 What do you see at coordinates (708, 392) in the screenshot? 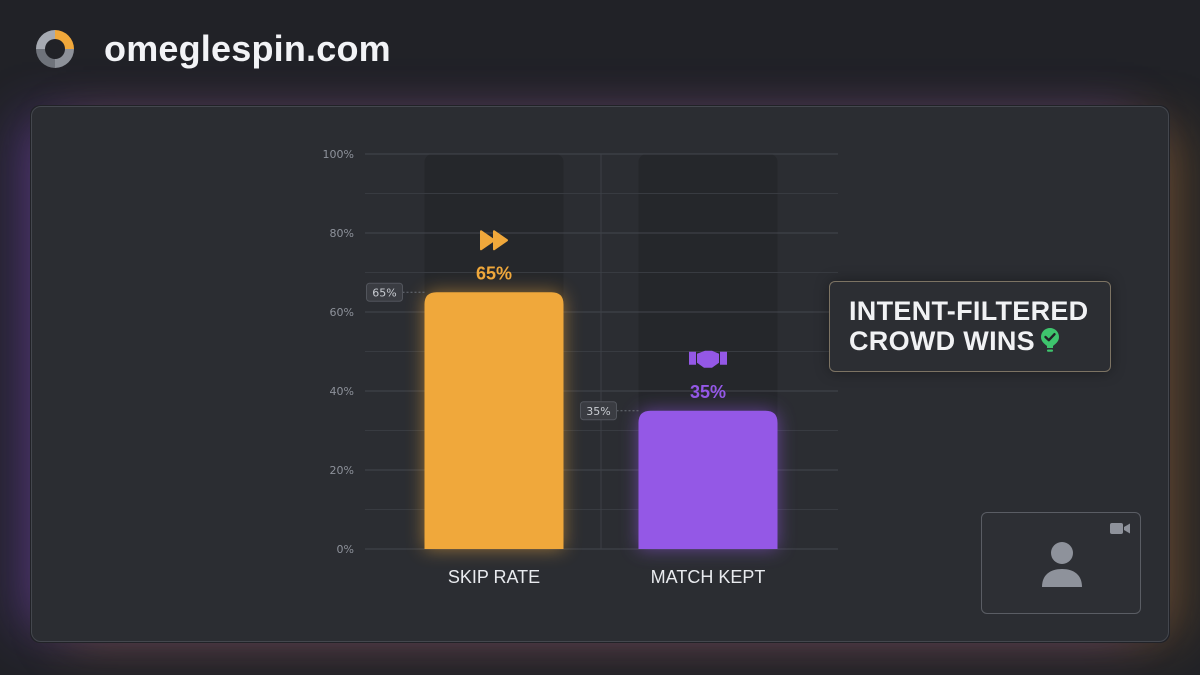
I see `bar-value-label: 35%` at bounding box center [708, 392].